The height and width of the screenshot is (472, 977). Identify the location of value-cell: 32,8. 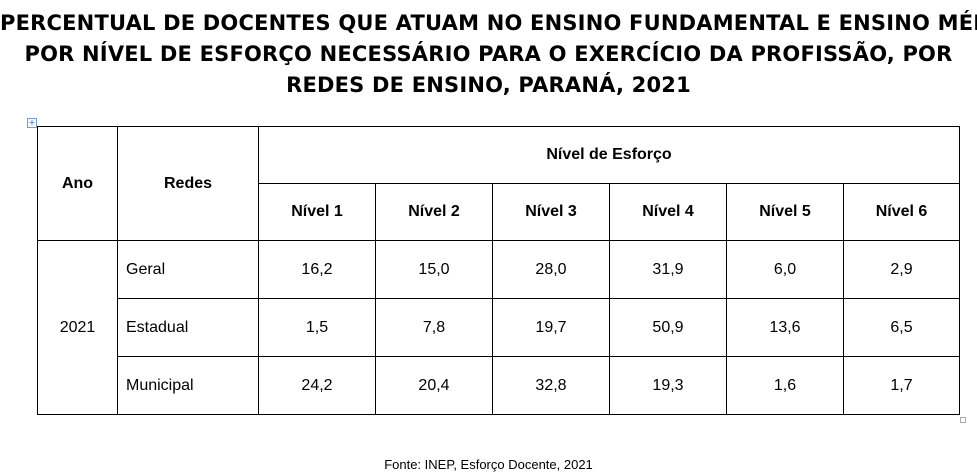
(551, 385).